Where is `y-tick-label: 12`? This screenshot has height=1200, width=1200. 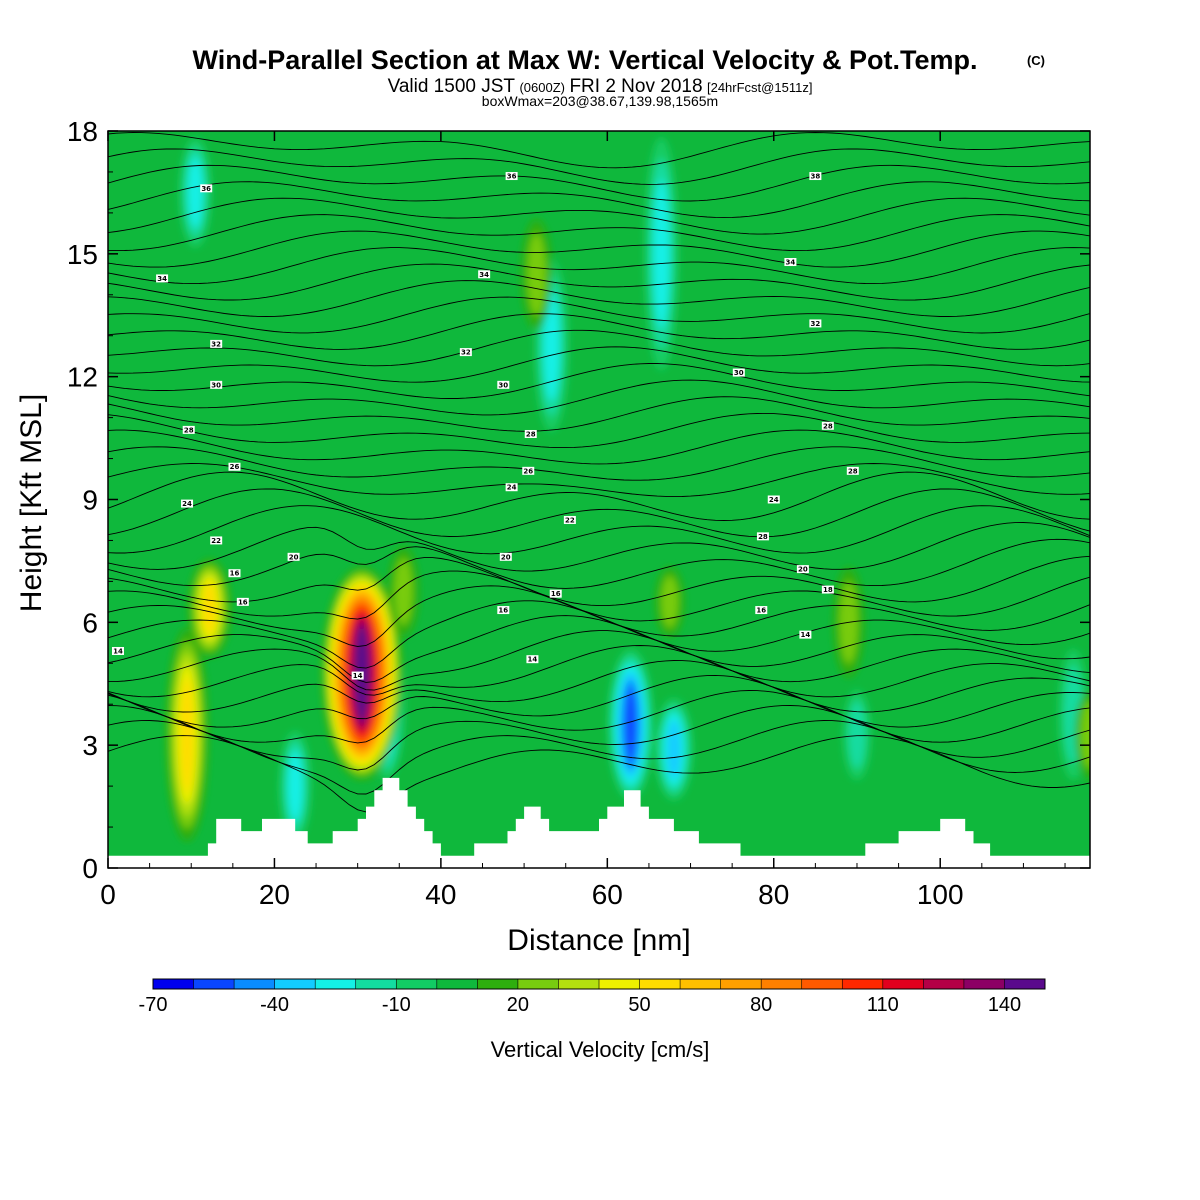
y-tick-label: 12 is located at coordinates (82, 377).